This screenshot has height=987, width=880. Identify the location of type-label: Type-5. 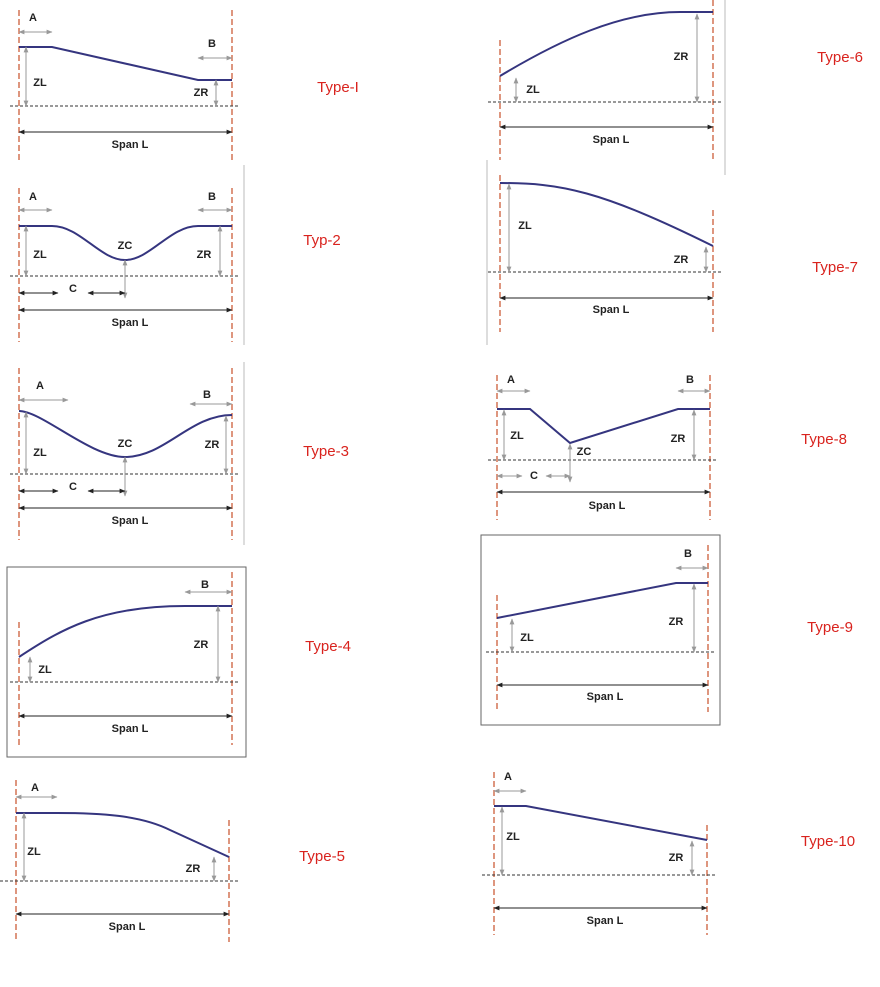
(322, 856).